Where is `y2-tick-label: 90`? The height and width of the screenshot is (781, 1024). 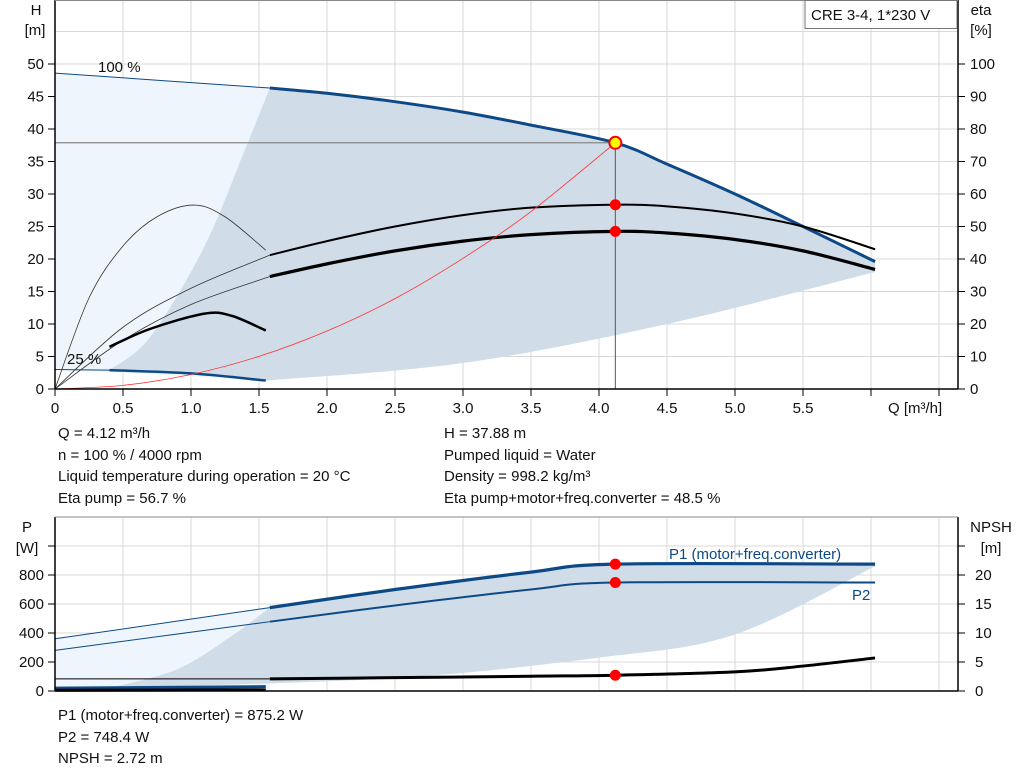
y2-tick-label: 90 is located at coordinates (978, 97).